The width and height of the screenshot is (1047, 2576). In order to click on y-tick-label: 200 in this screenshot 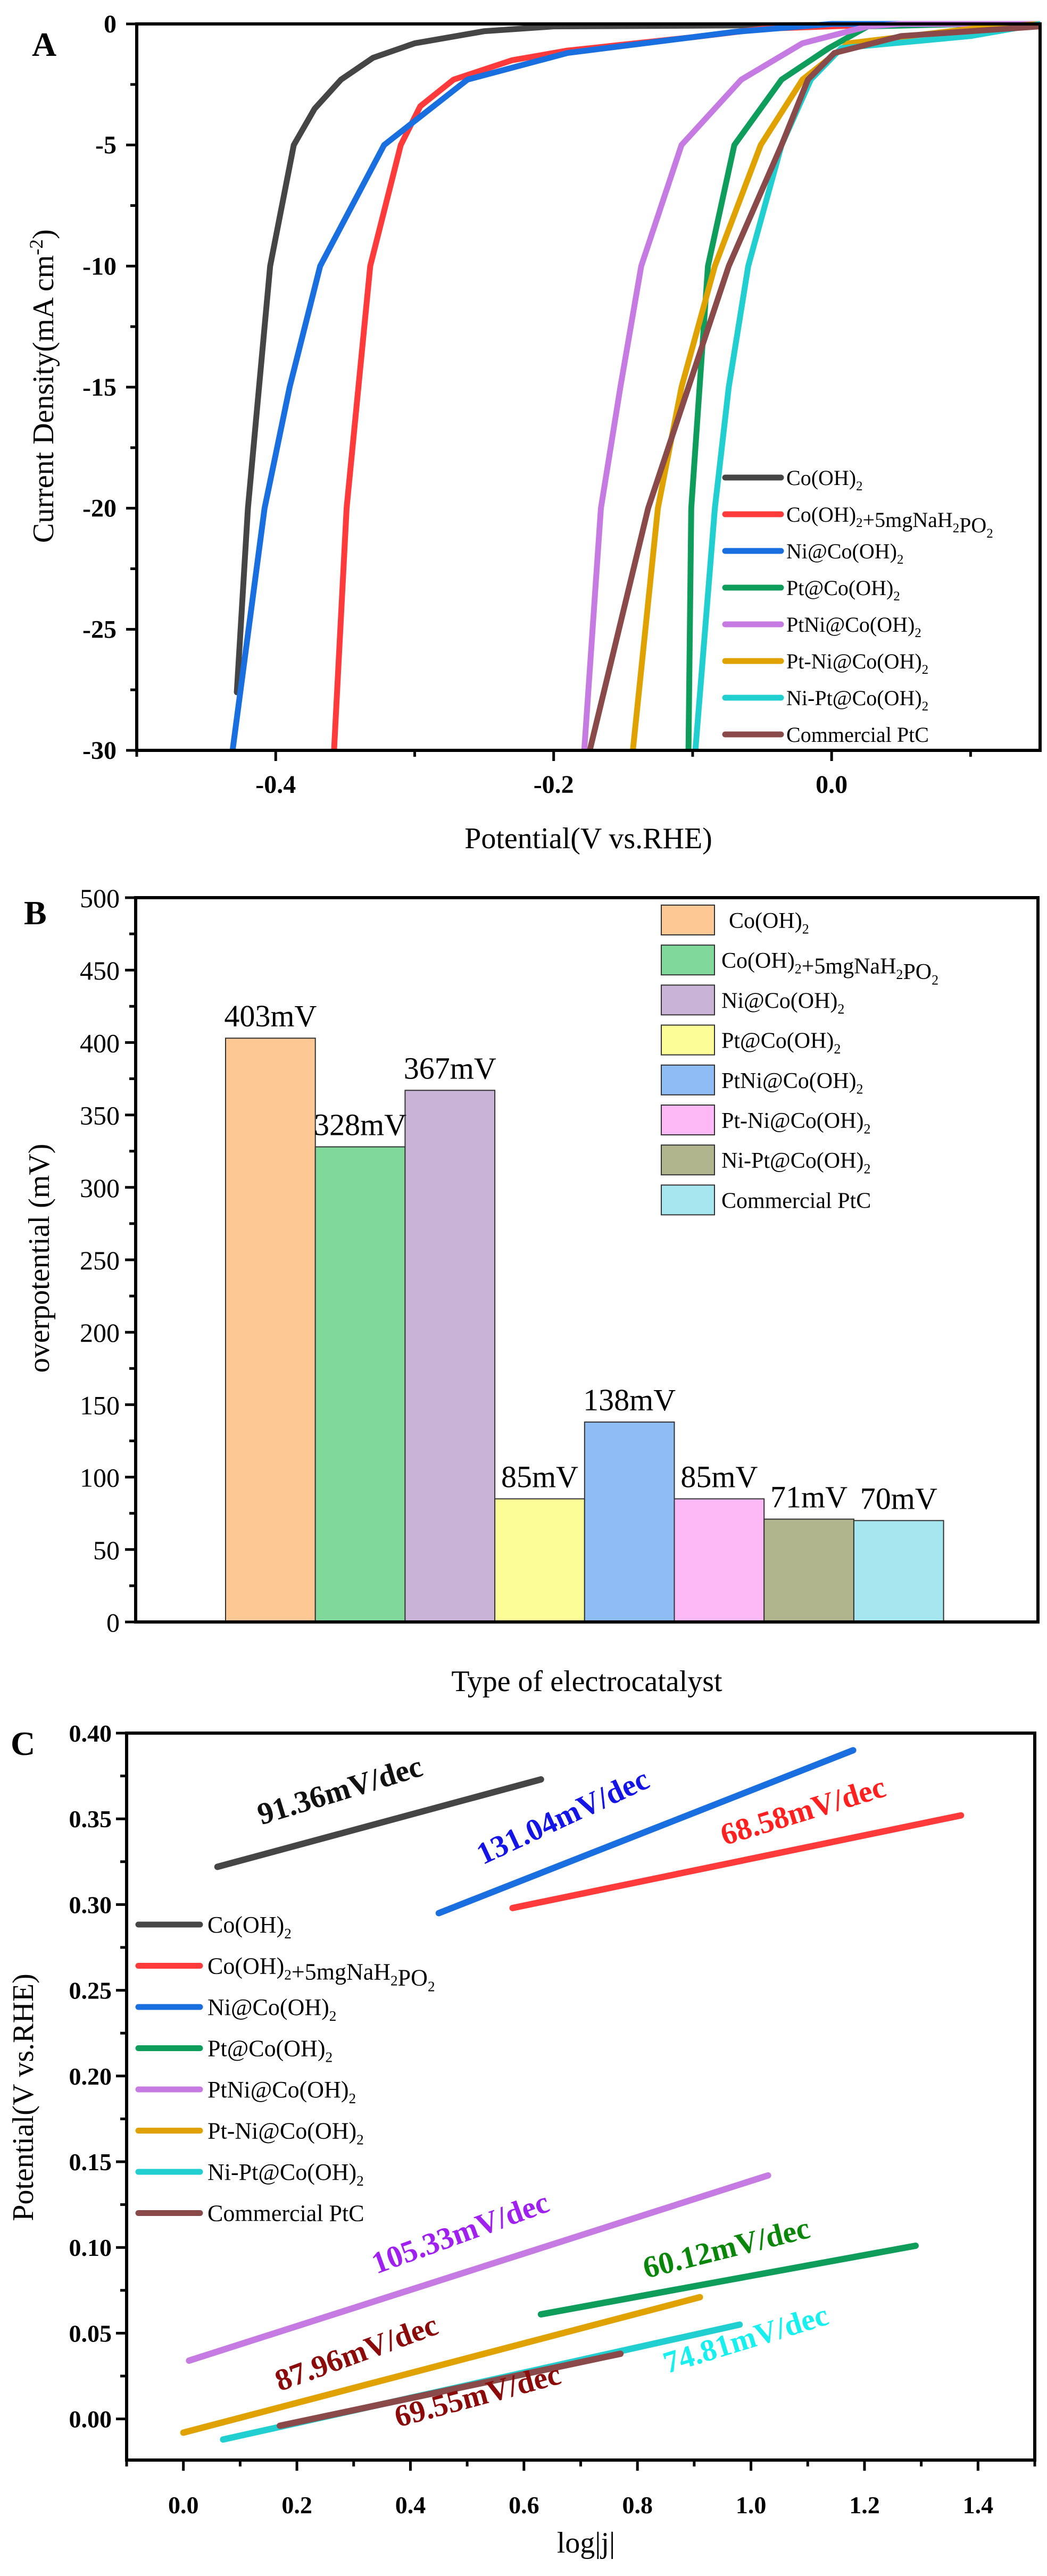, I will do `click(100, 1333)`.